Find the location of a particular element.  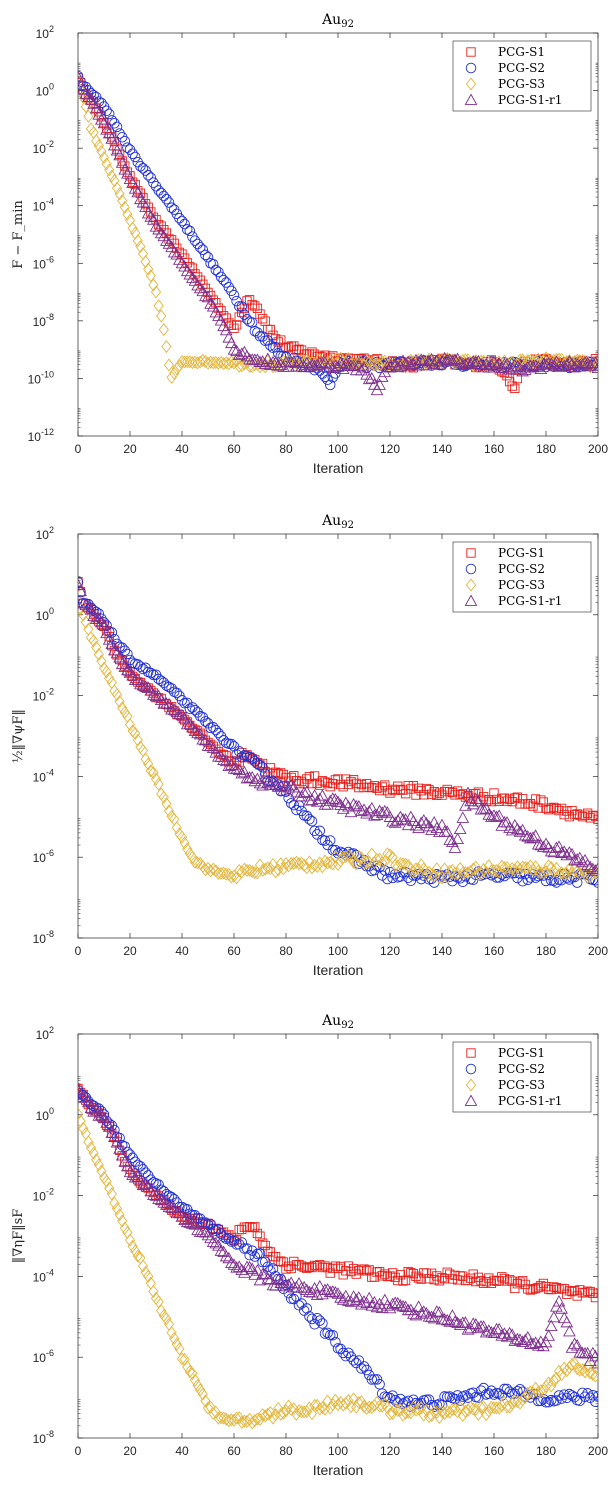

x-tick-label: 180 is located at coordinates (546, 449).